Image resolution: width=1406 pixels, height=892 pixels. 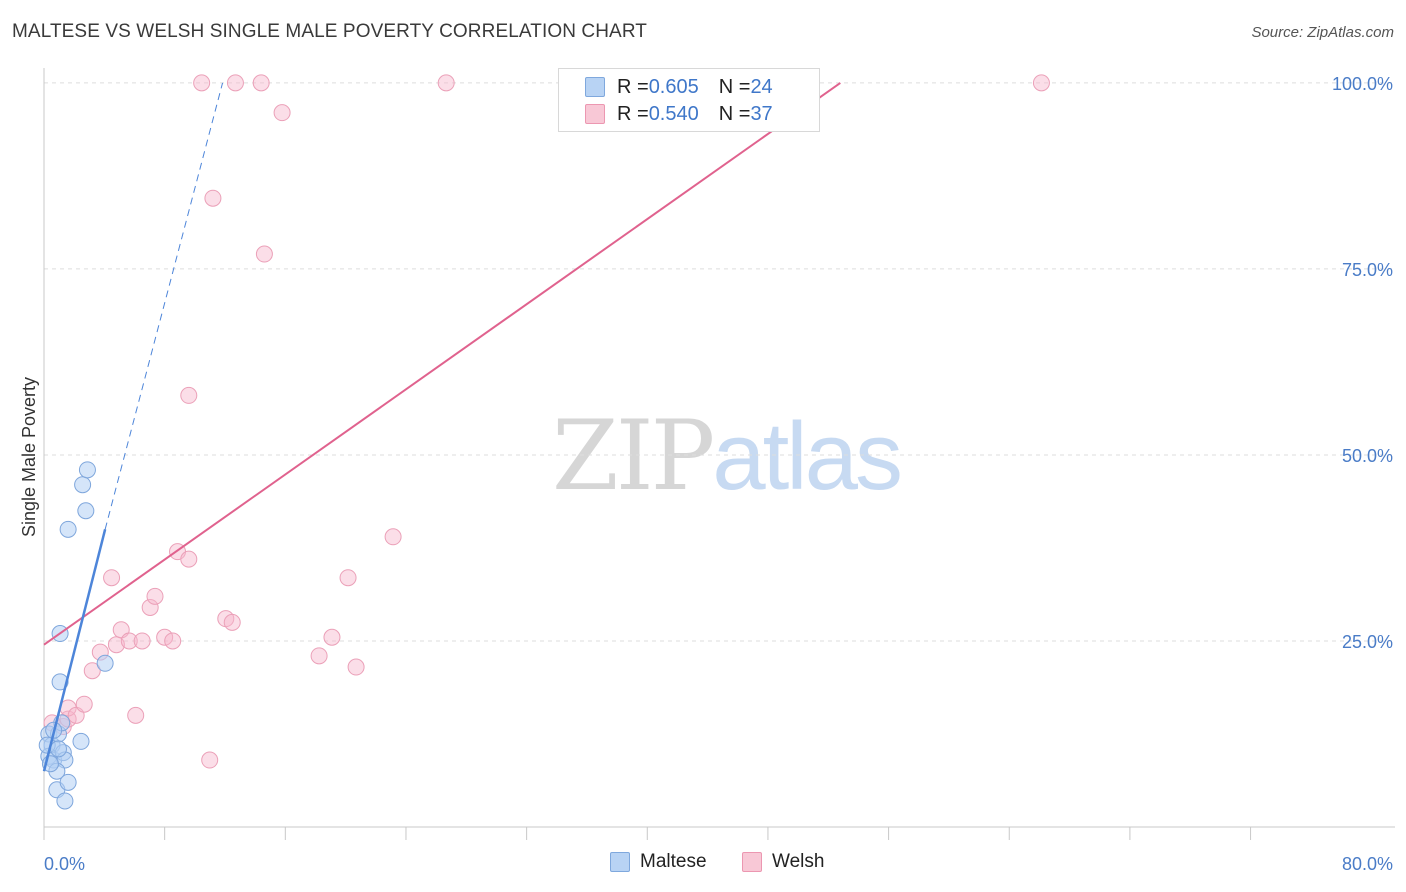 I want to click on y-axis-label: Single Male Poverty, so click(x=29, y=457).